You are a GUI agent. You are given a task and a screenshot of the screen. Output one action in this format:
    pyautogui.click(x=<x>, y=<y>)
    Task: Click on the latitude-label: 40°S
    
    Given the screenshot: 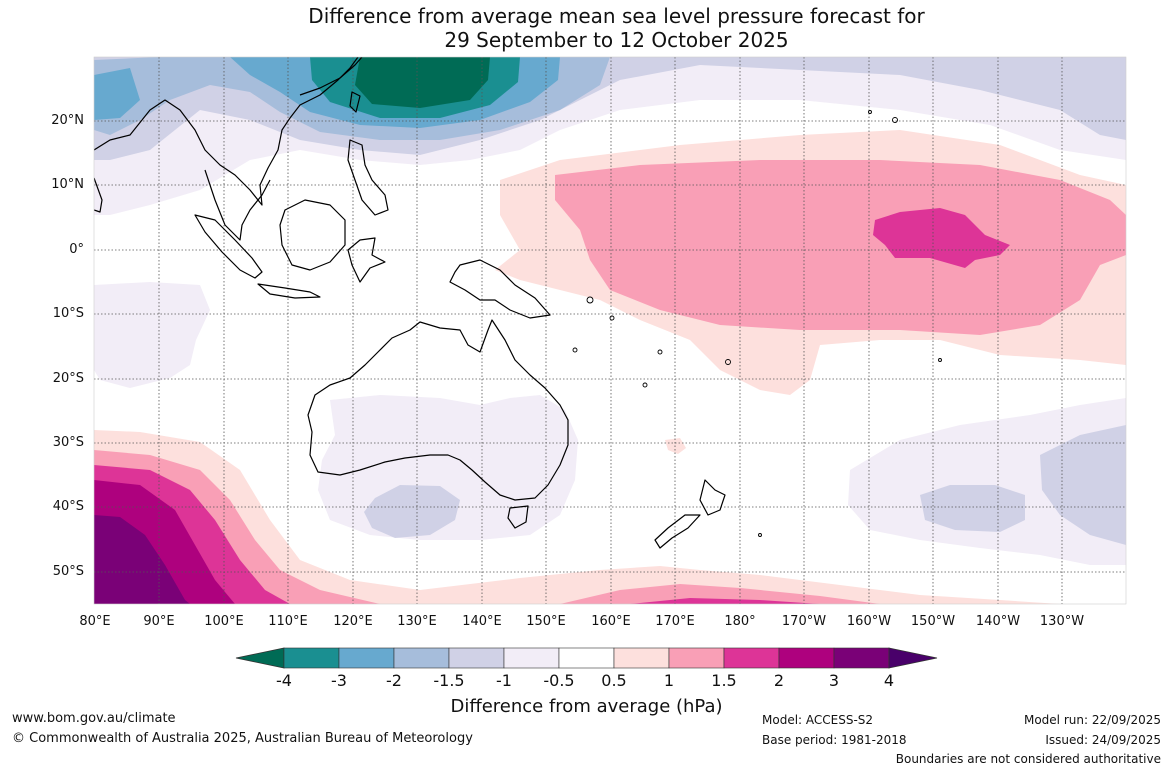 What is the action you would take?
    pyautogui.click(x=68, y=506)
    